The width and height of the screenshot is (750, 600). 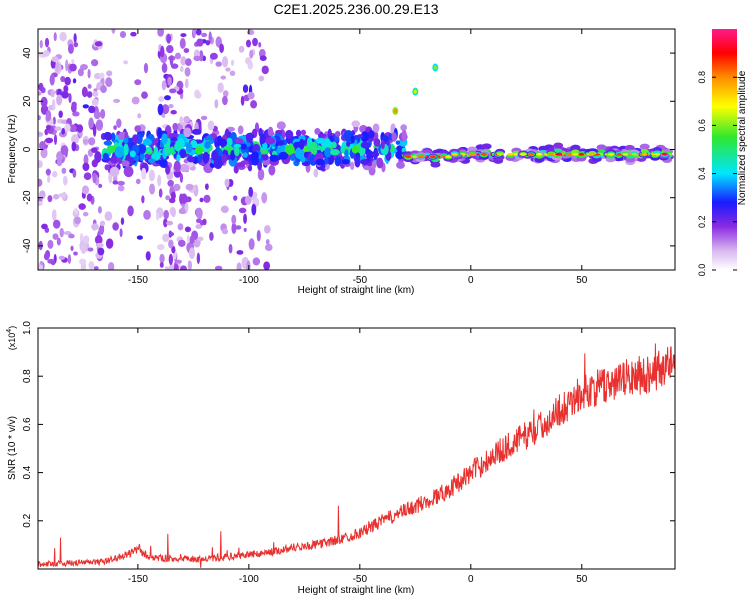 I want to click on y-tick-label: 0.4, so click(x=27, y=472).